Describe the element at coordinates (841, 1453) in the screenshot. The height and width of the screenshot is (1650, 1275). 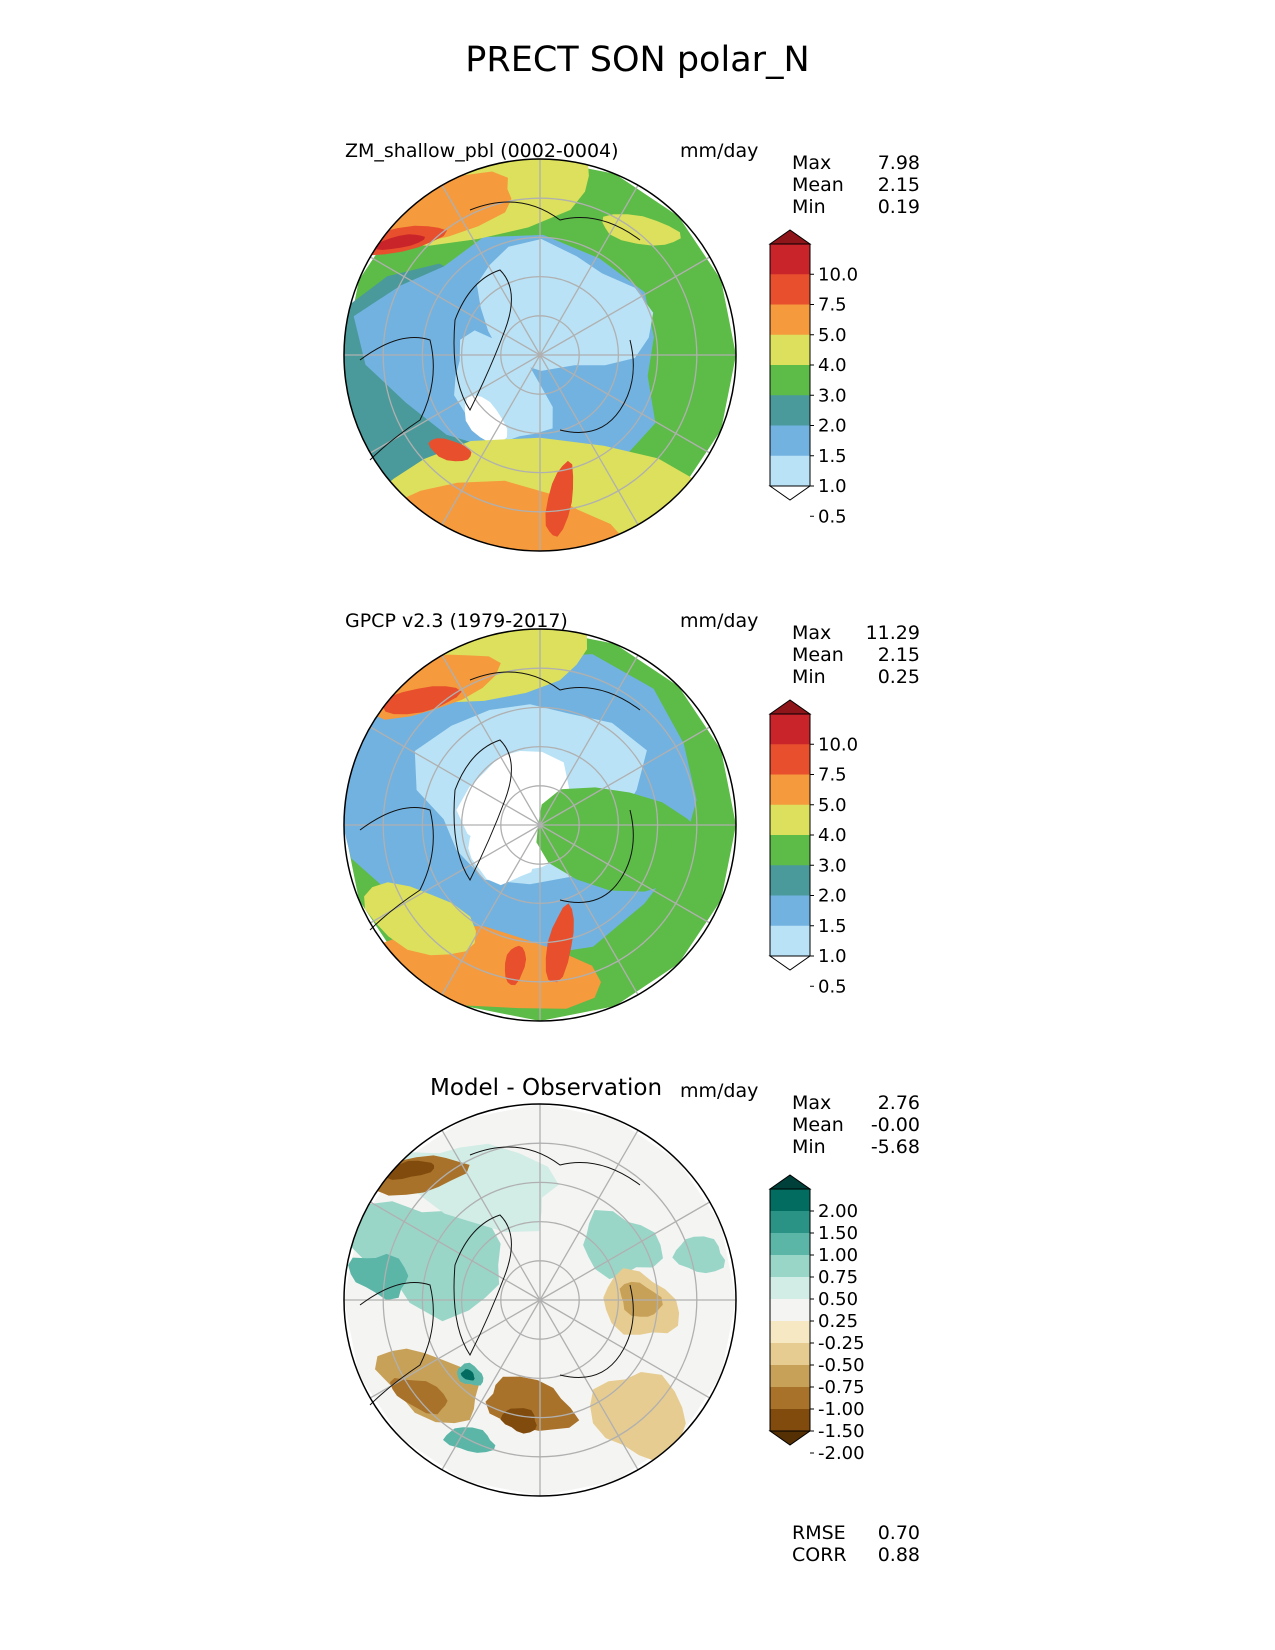
I see `colorbar-label: -2.00` at that location.